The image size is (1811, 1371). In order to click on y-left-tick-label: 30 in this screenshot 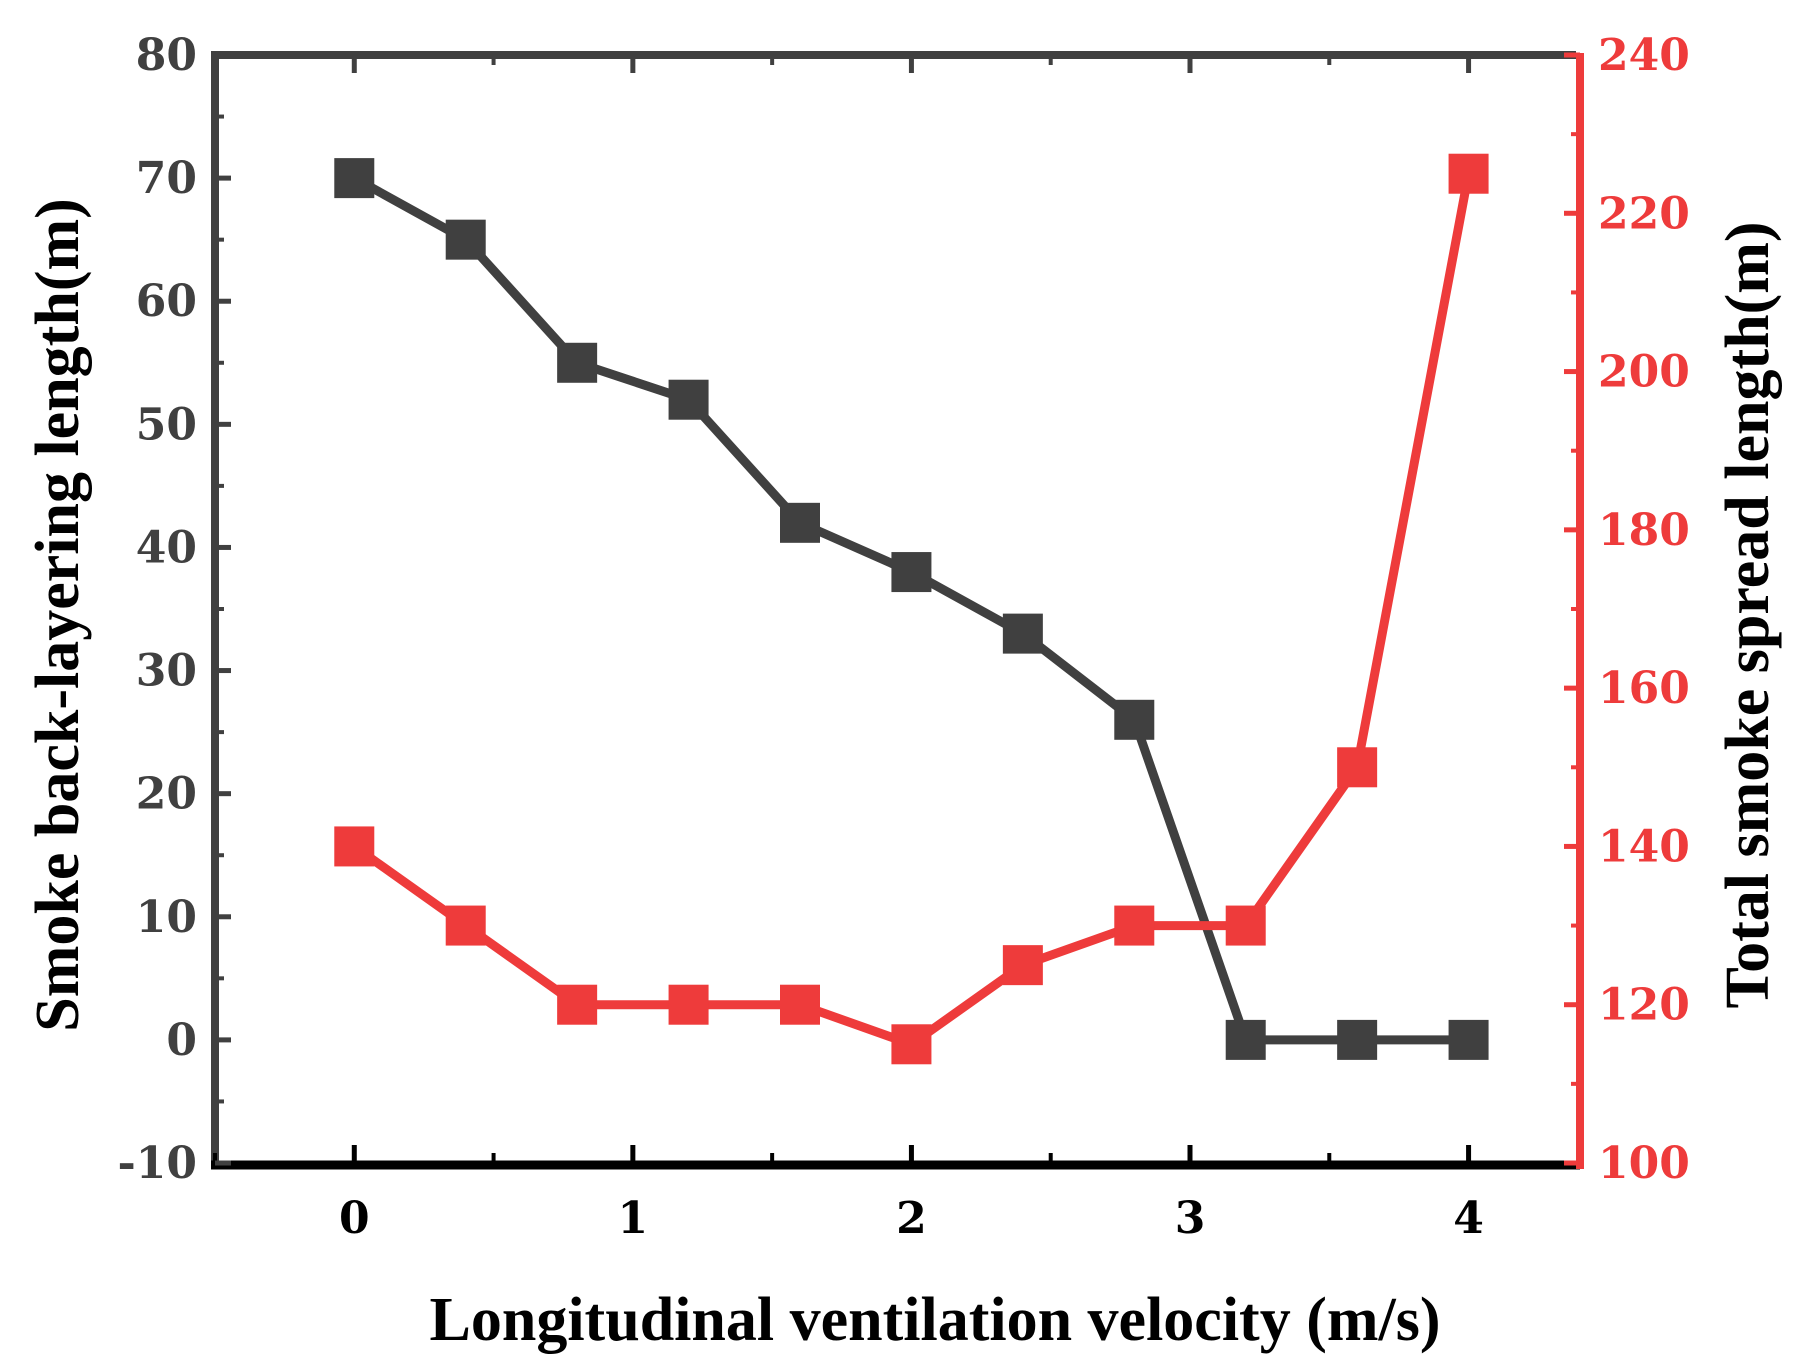, I will do `click(166, 671)`.